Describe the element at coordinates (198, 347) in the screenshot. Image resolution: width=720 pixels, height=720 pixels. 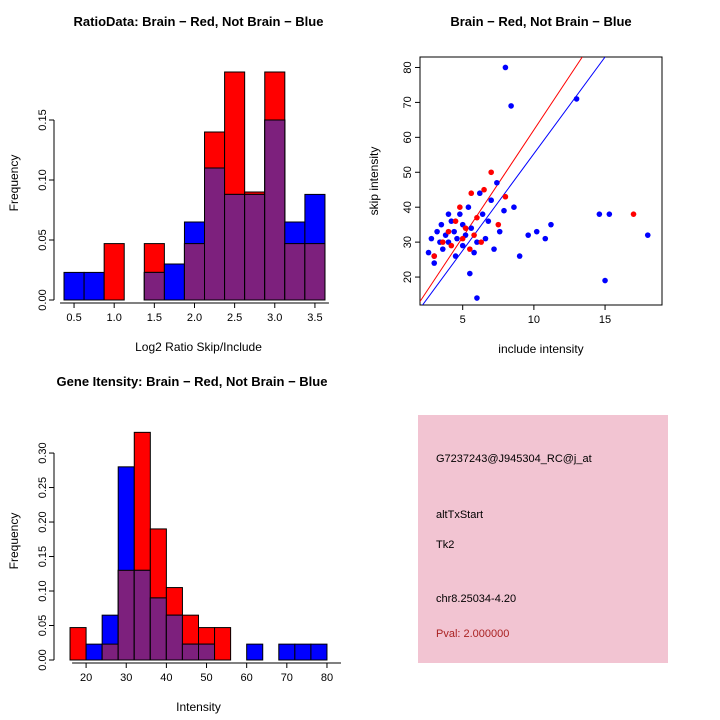
I see `ratio-histogram-xlabel: Log2 Ratio Skip/Include` at that location.